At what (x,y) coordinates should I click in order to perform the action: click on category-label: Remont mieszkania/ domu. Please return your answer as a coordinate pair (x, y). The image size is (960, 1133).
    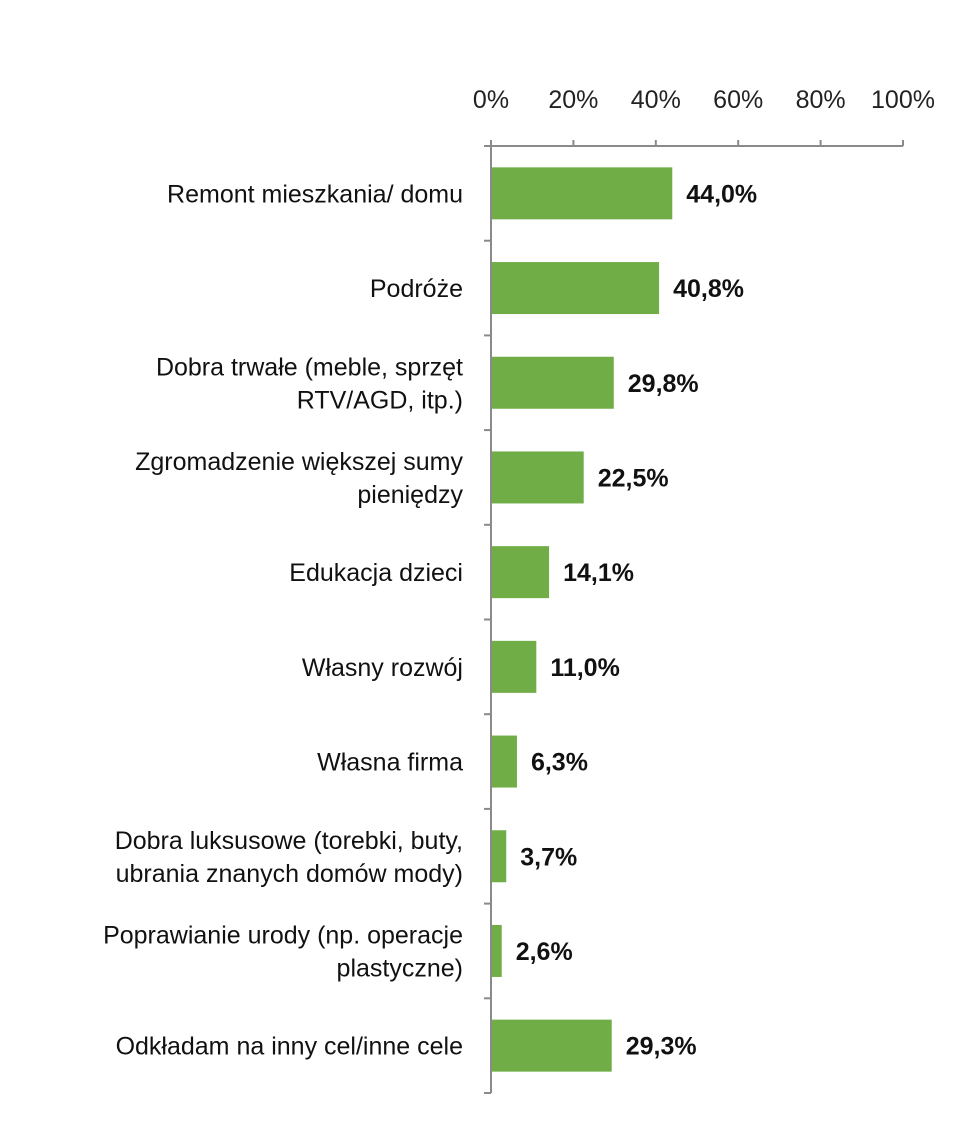
    Looking at the image, I should click on (315, 194).